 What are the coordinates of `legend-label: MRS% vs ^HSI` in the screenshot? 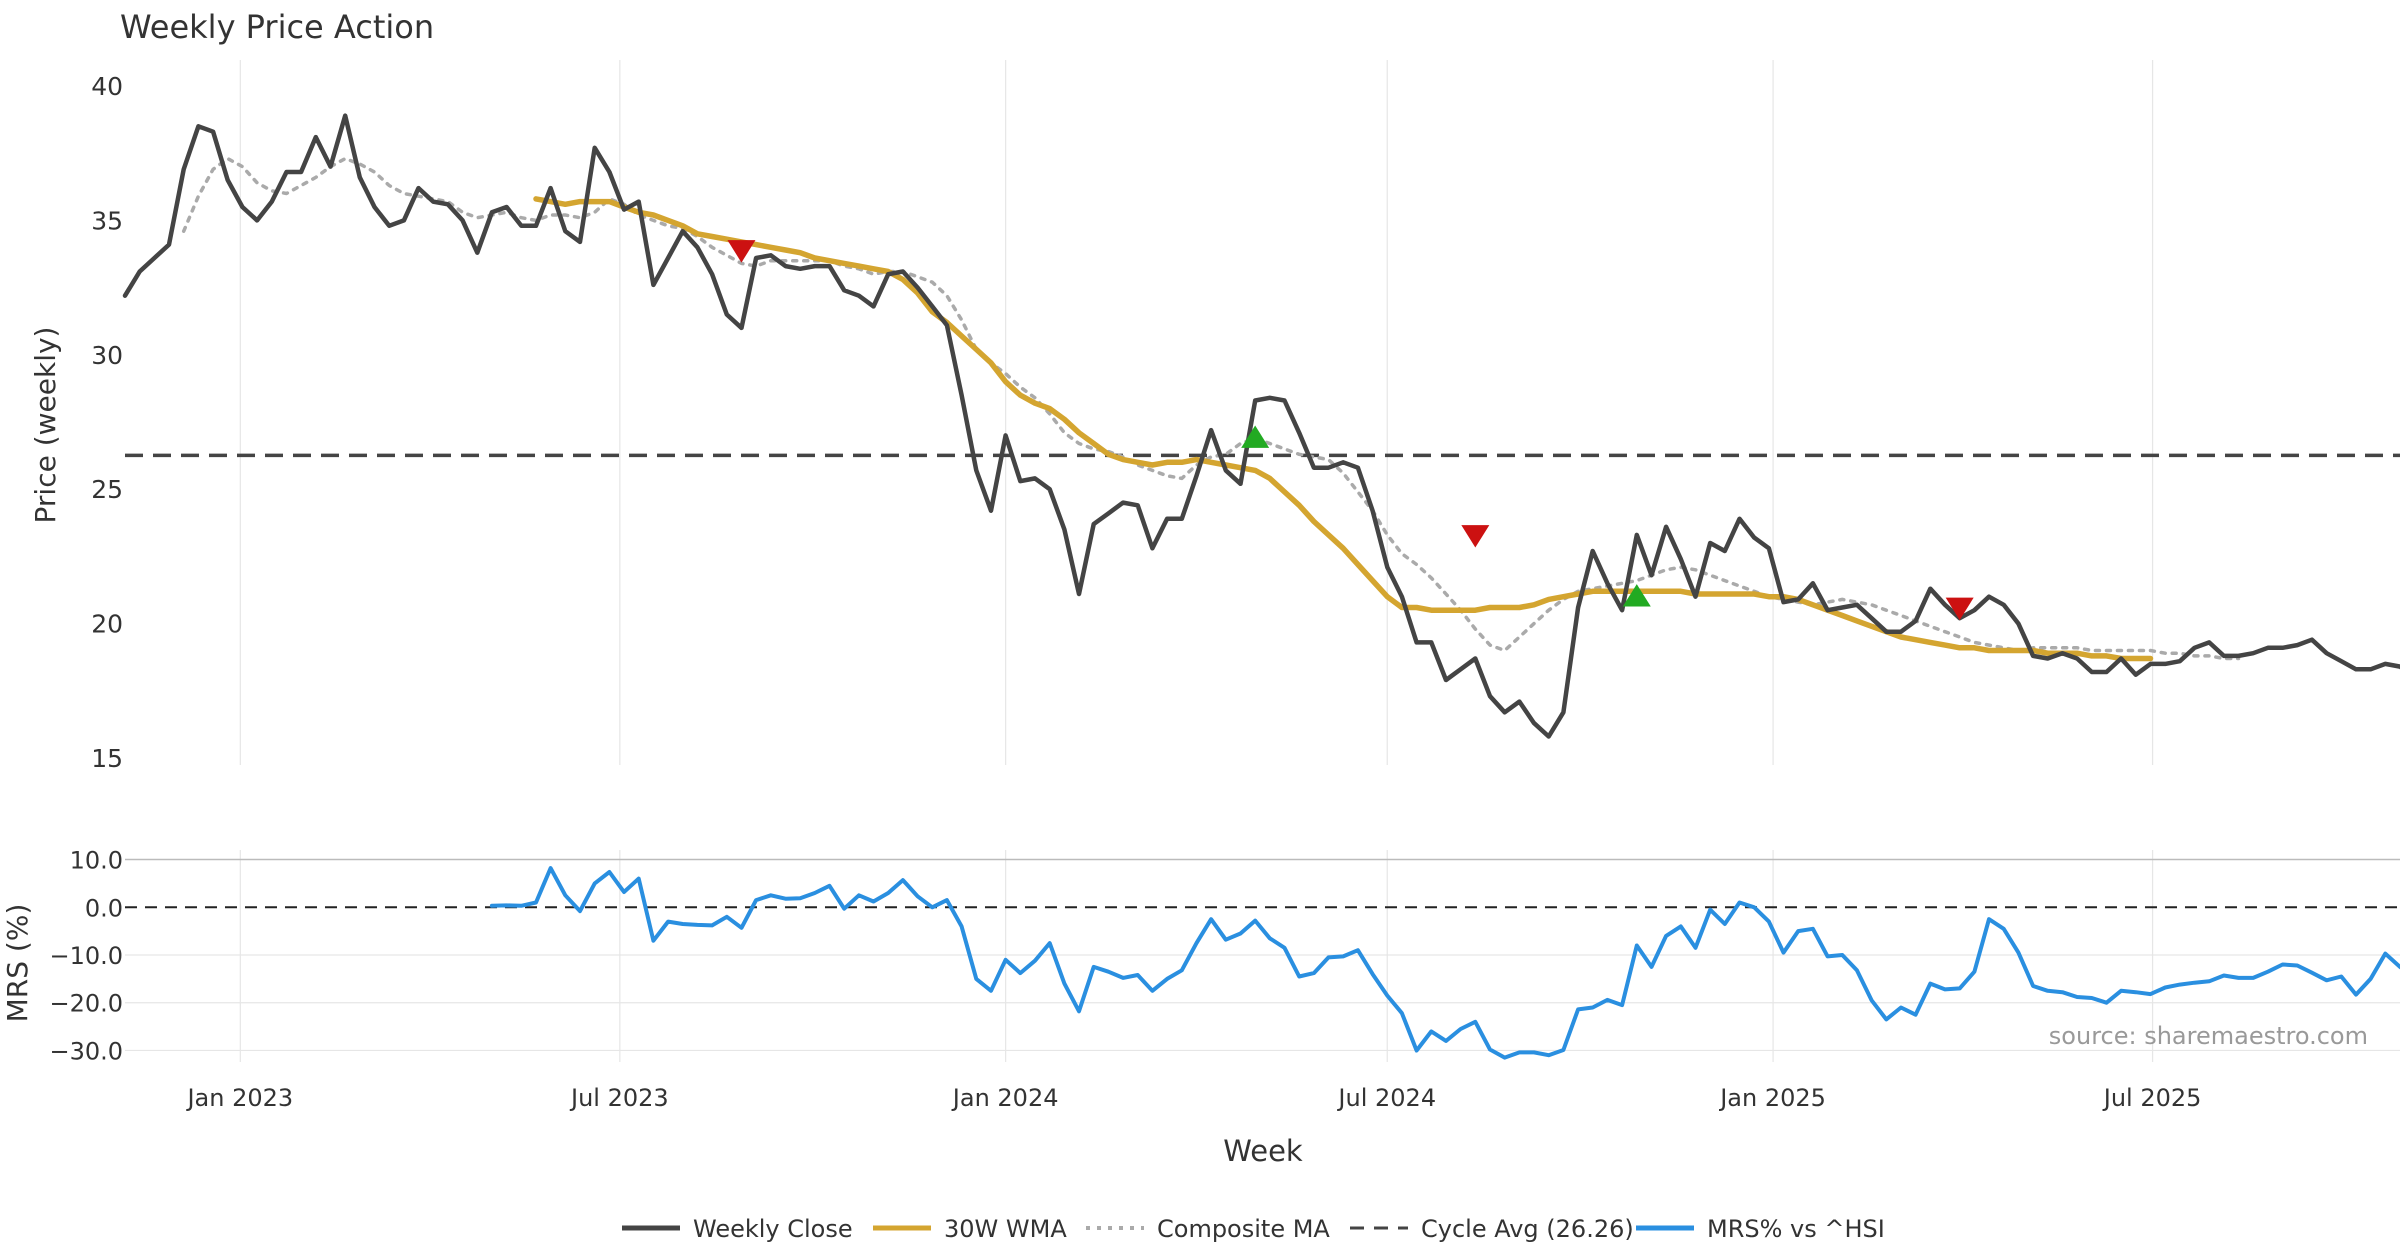 It's located at (1796, 1229).